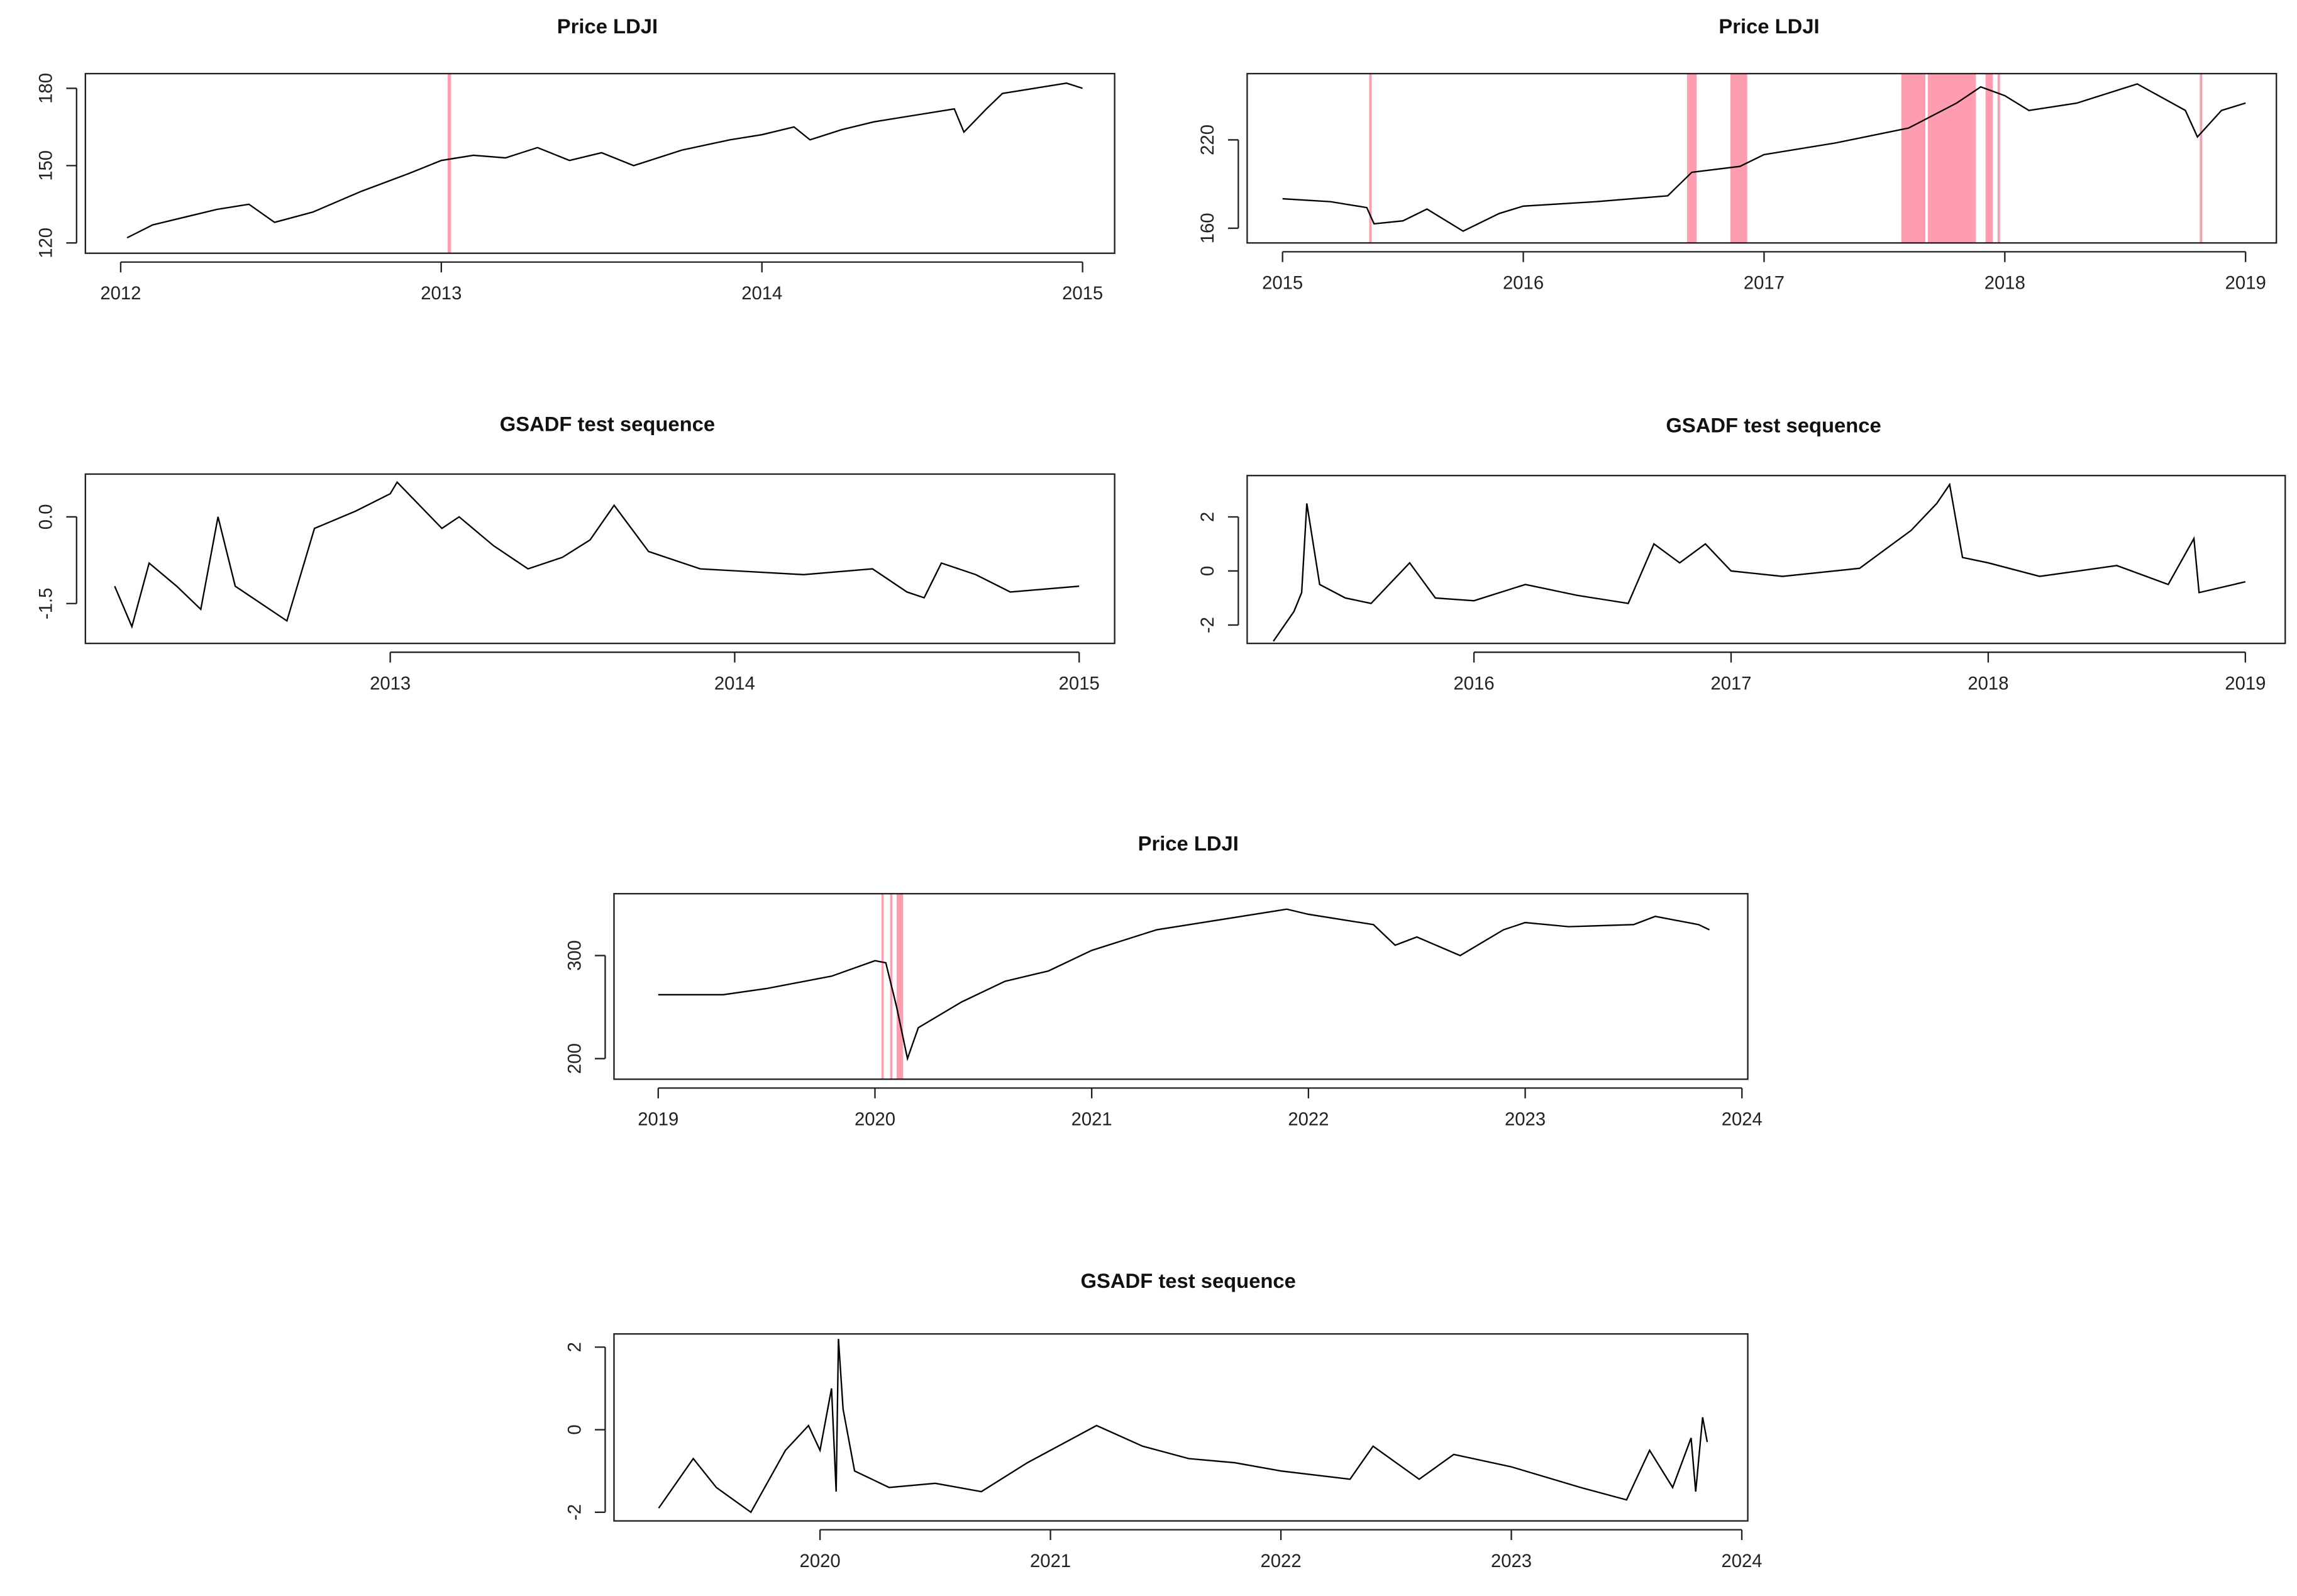  I want to click on y-tick-label: 160, so click(1208, 228).